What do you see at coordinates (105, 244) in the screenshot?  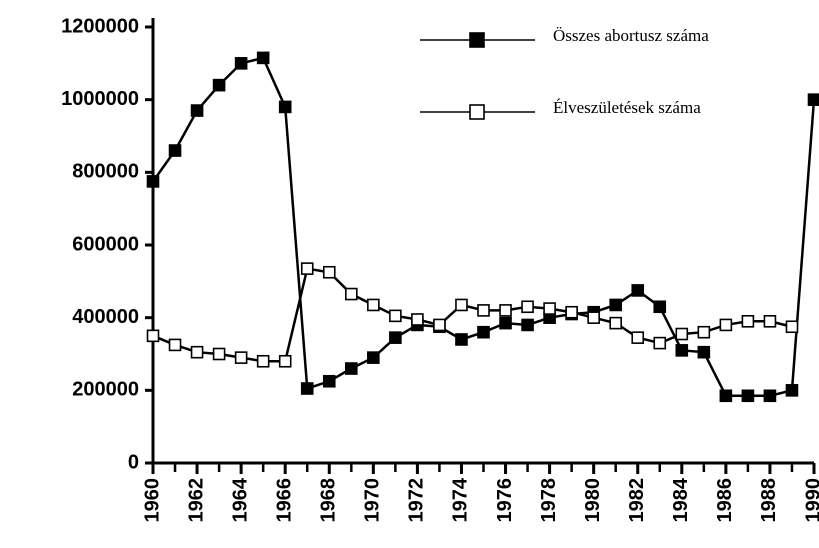 I see `y-tick-label: 600000` at bounding box center [105, 244].